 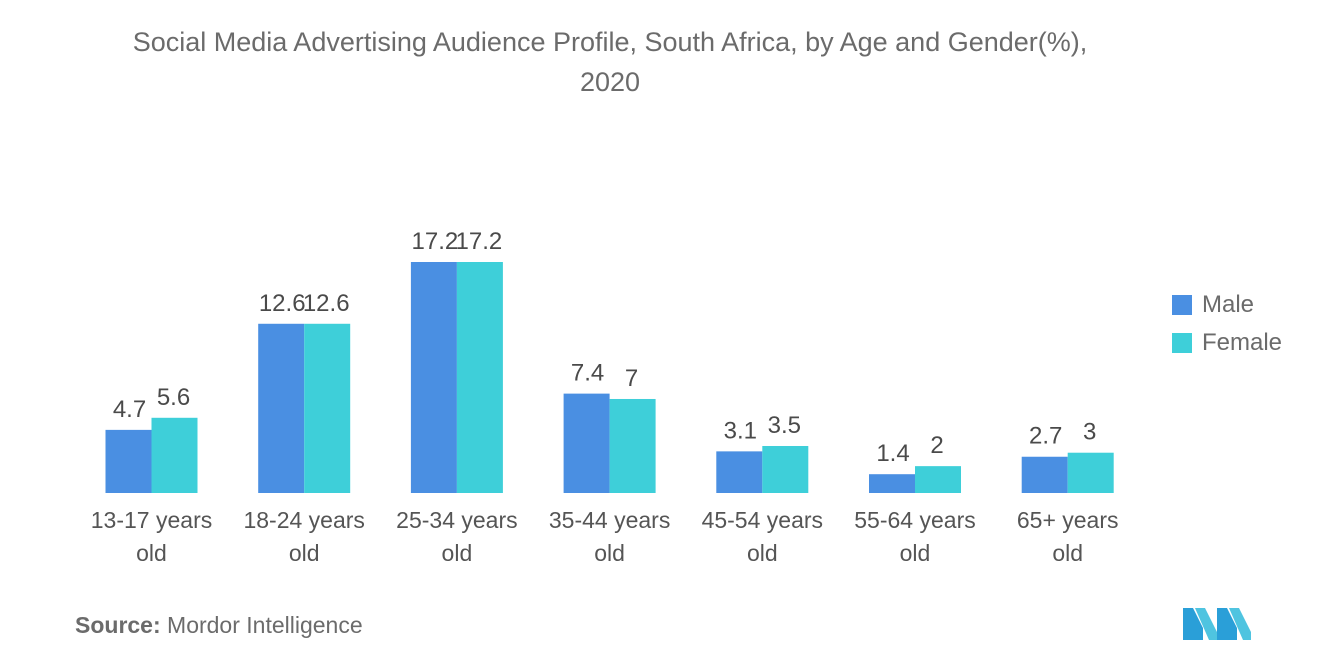 I want to click on data-label: 1.4, so click(x=892, y=453).